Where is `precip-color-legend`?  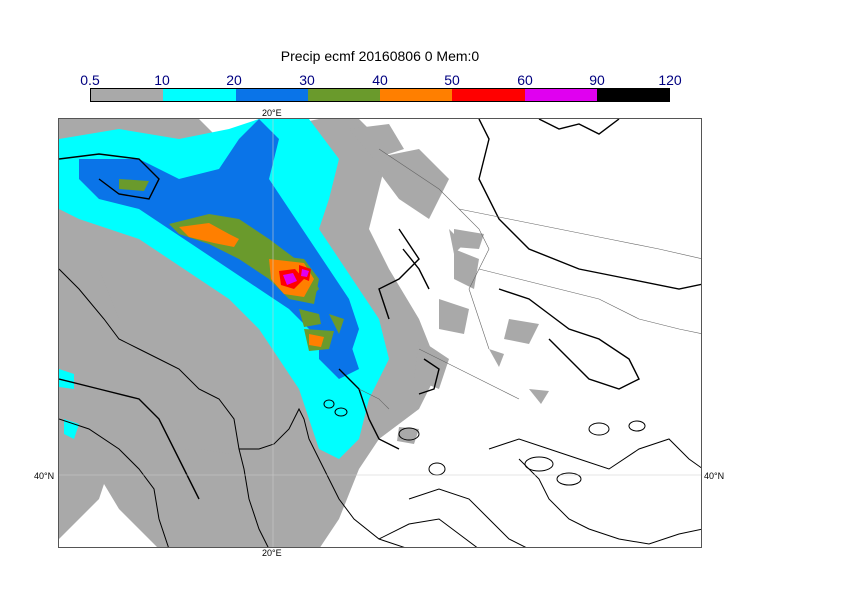
precip-color-legend is located at coordinates (380, 95).